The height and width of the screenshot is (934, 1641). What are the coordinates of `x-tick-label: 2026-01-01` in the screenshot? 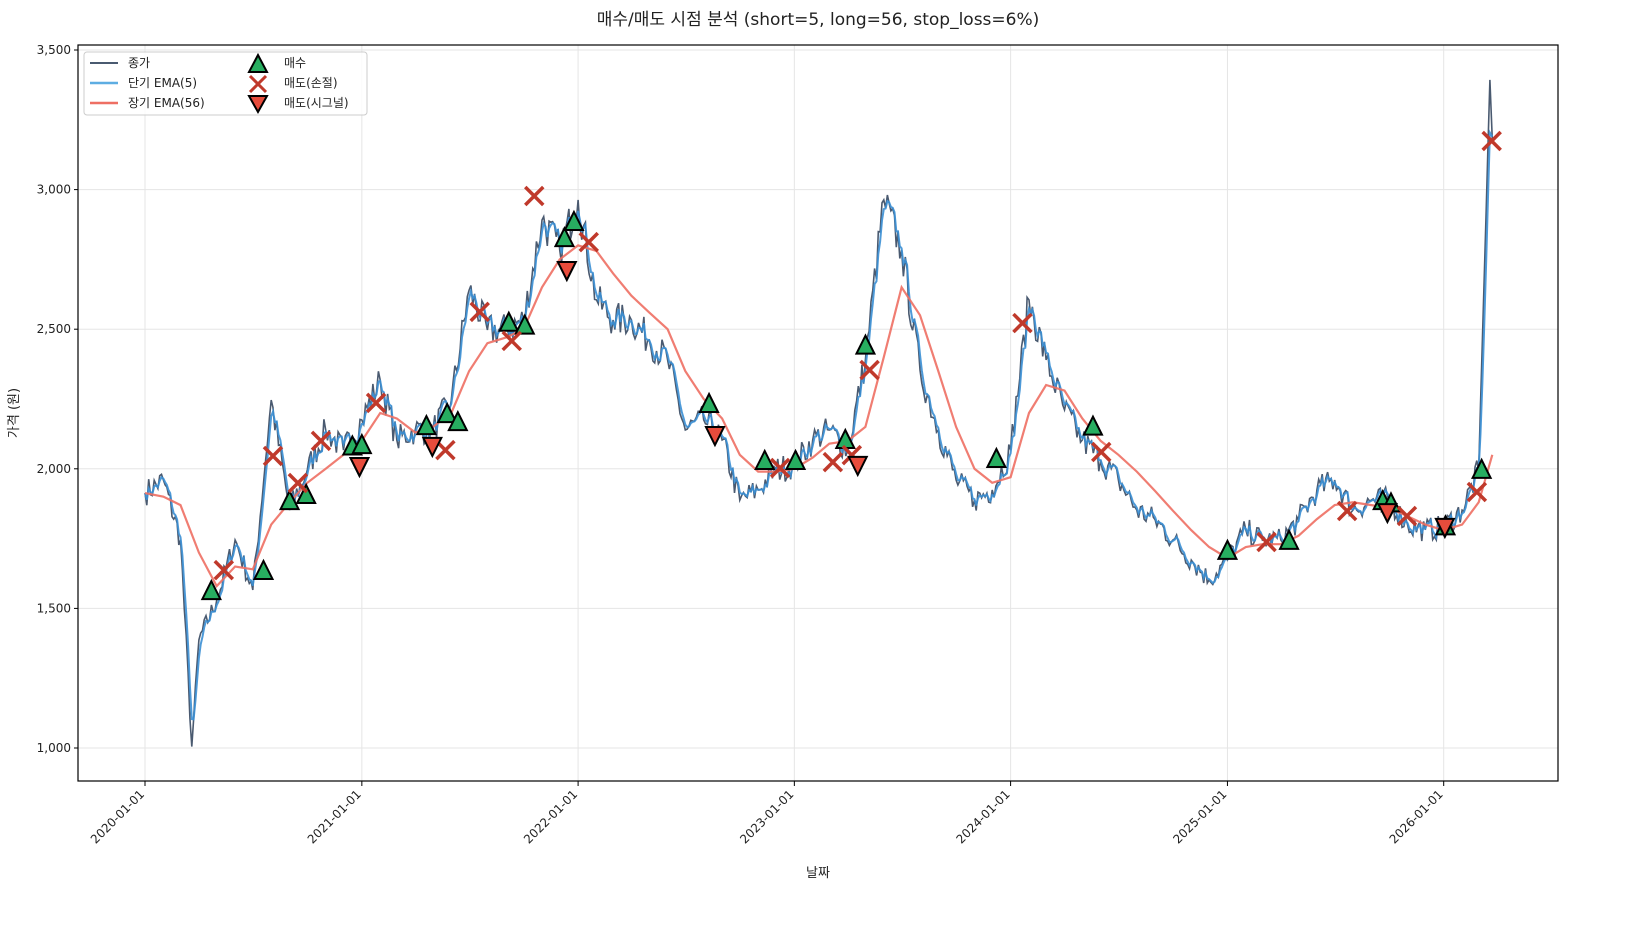 It's located at (1416, 816).